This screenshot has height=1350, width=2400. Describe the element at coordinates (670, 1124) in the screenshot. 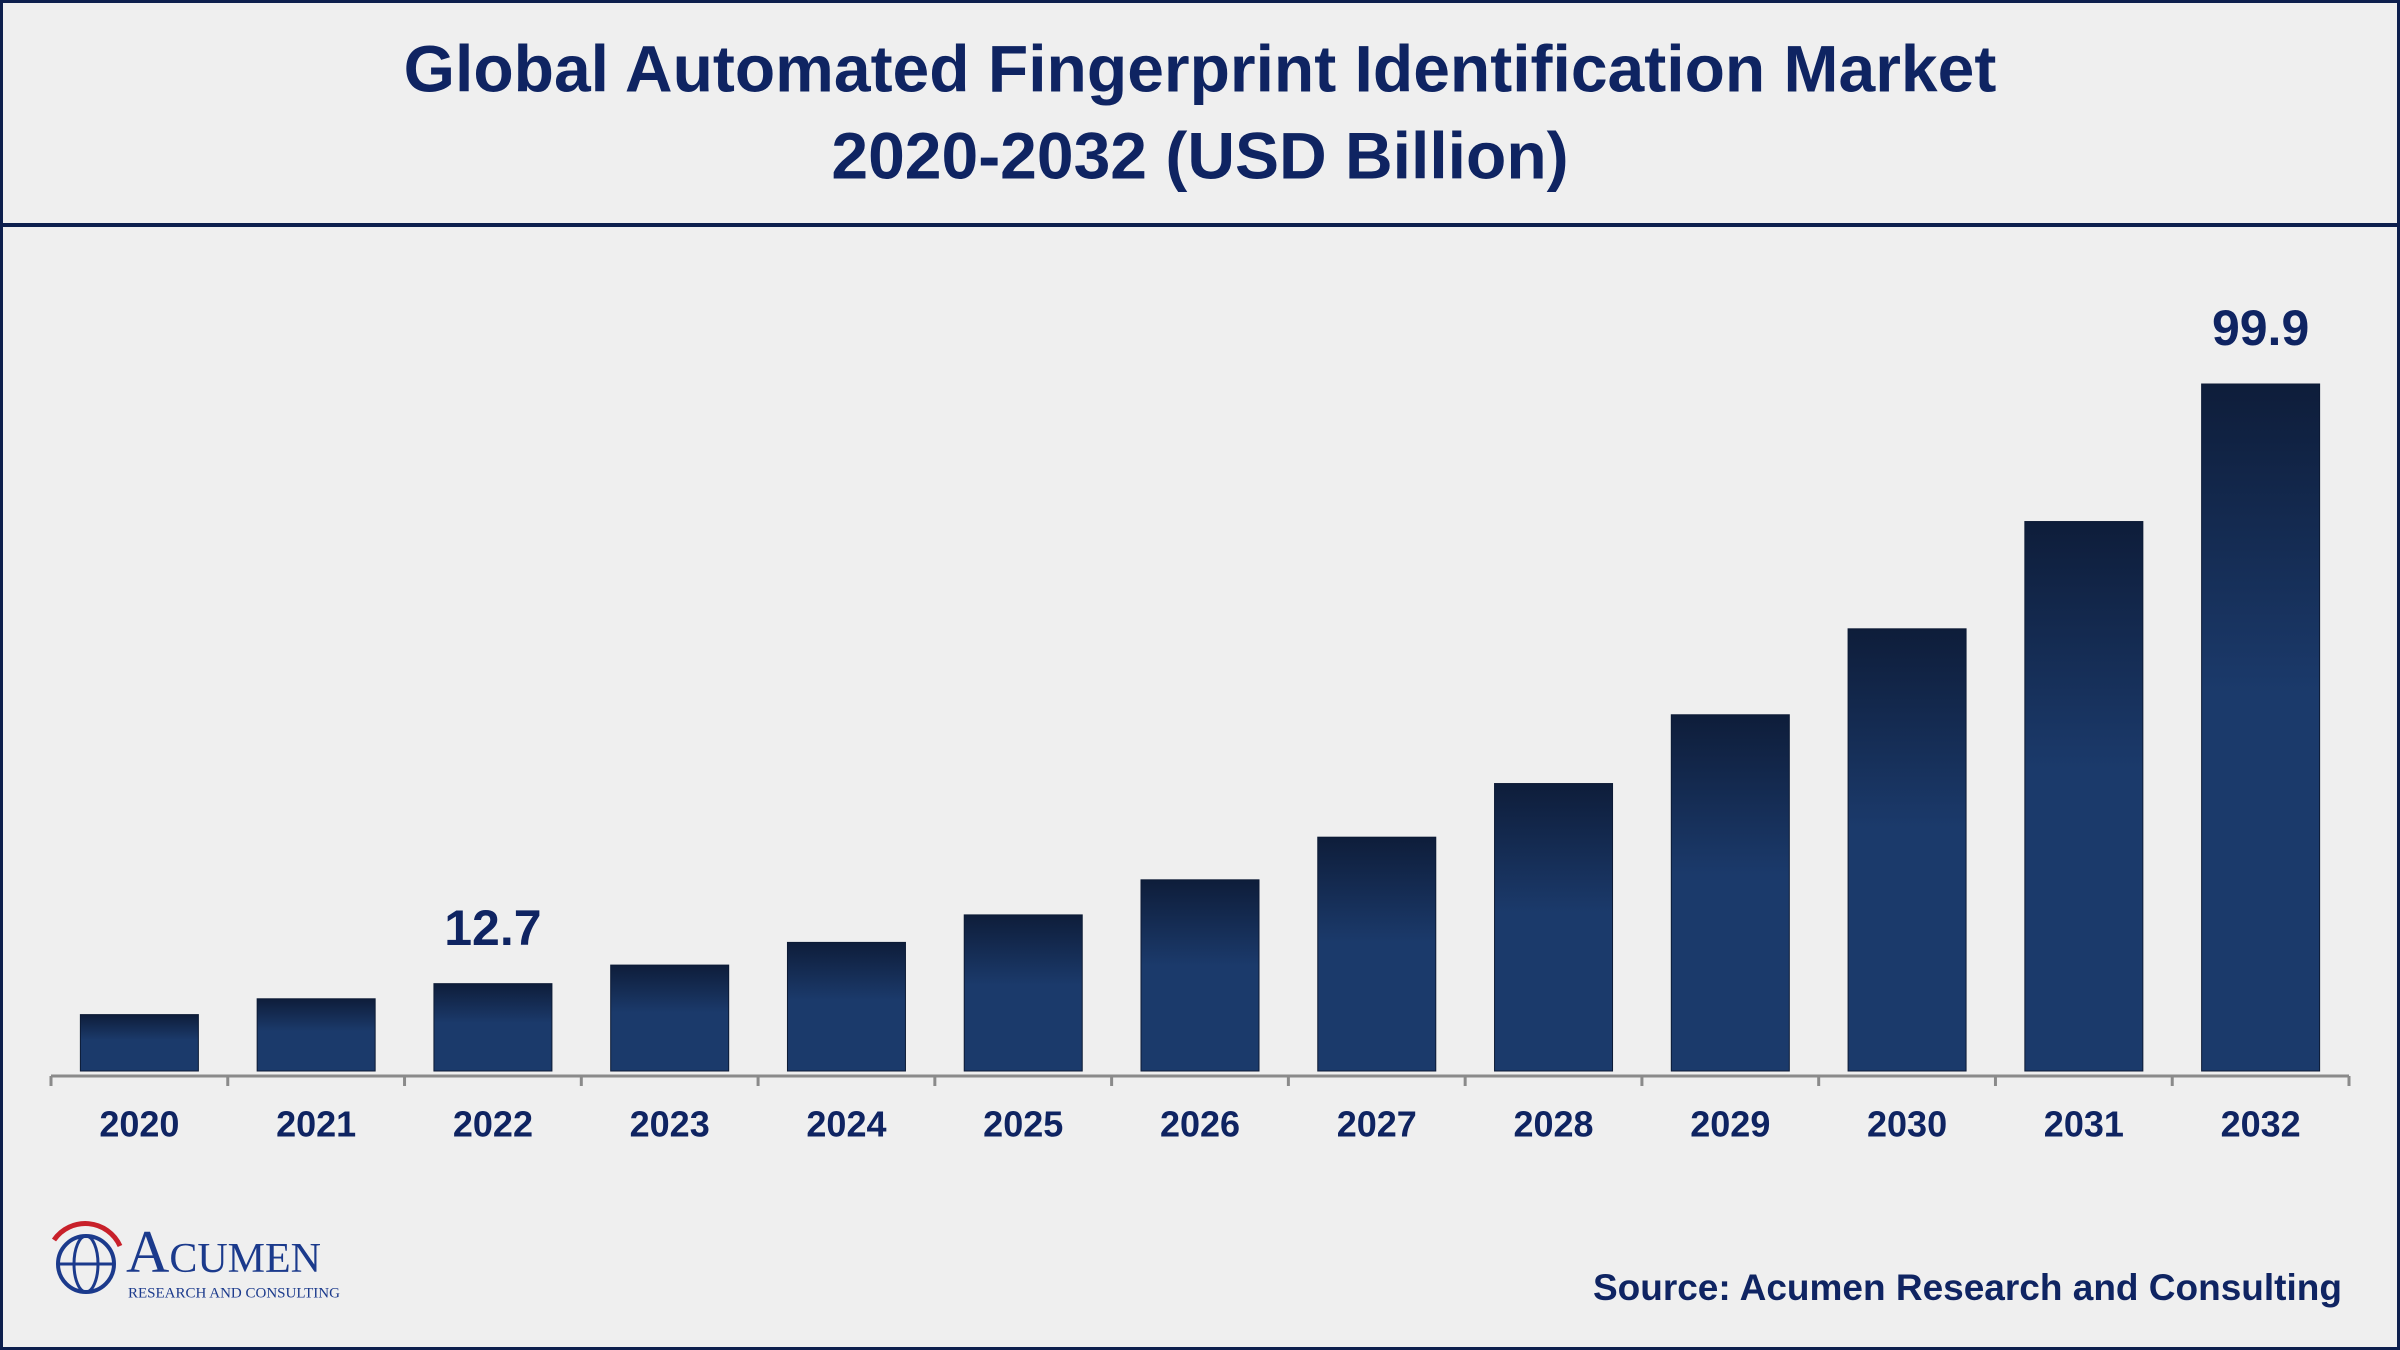

I see `x-tick-label: 2023` at that location.